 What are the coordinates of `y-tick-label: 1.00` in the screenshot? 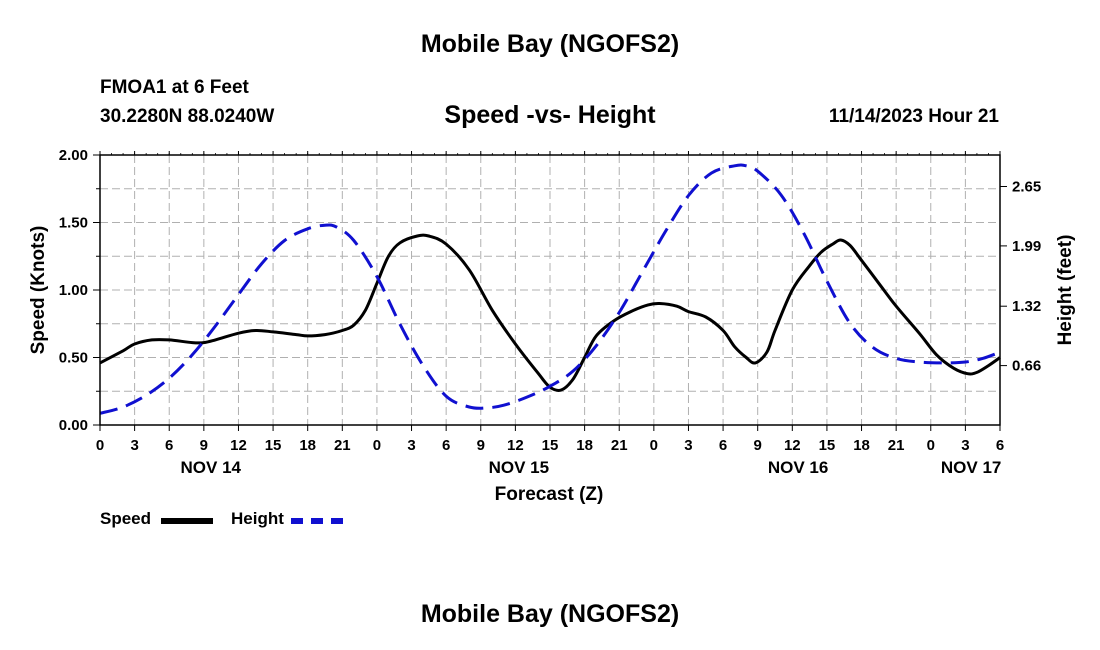 It's located at (73, 290).